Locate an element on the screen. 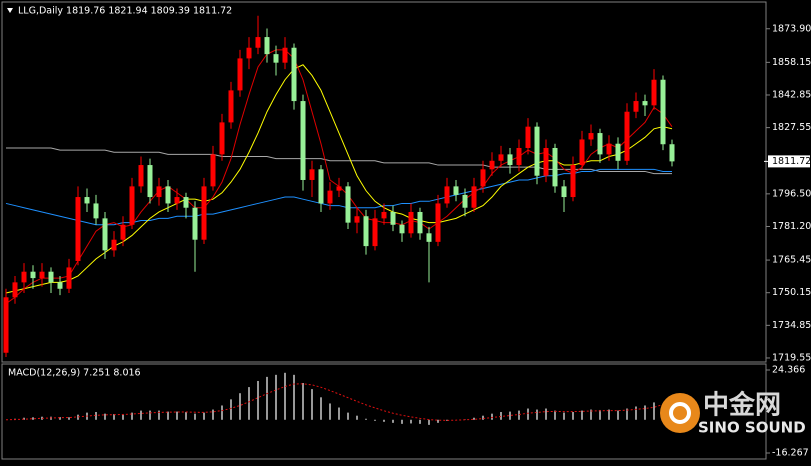  moving-average-line is located at coordinates (339, 161).